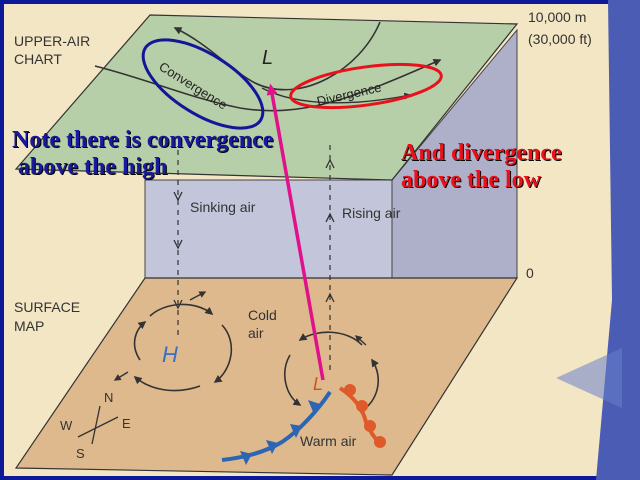 The image size is (640, 480). I want to click on convergence-note: Note there is convergence above the high, so click(142, 154).